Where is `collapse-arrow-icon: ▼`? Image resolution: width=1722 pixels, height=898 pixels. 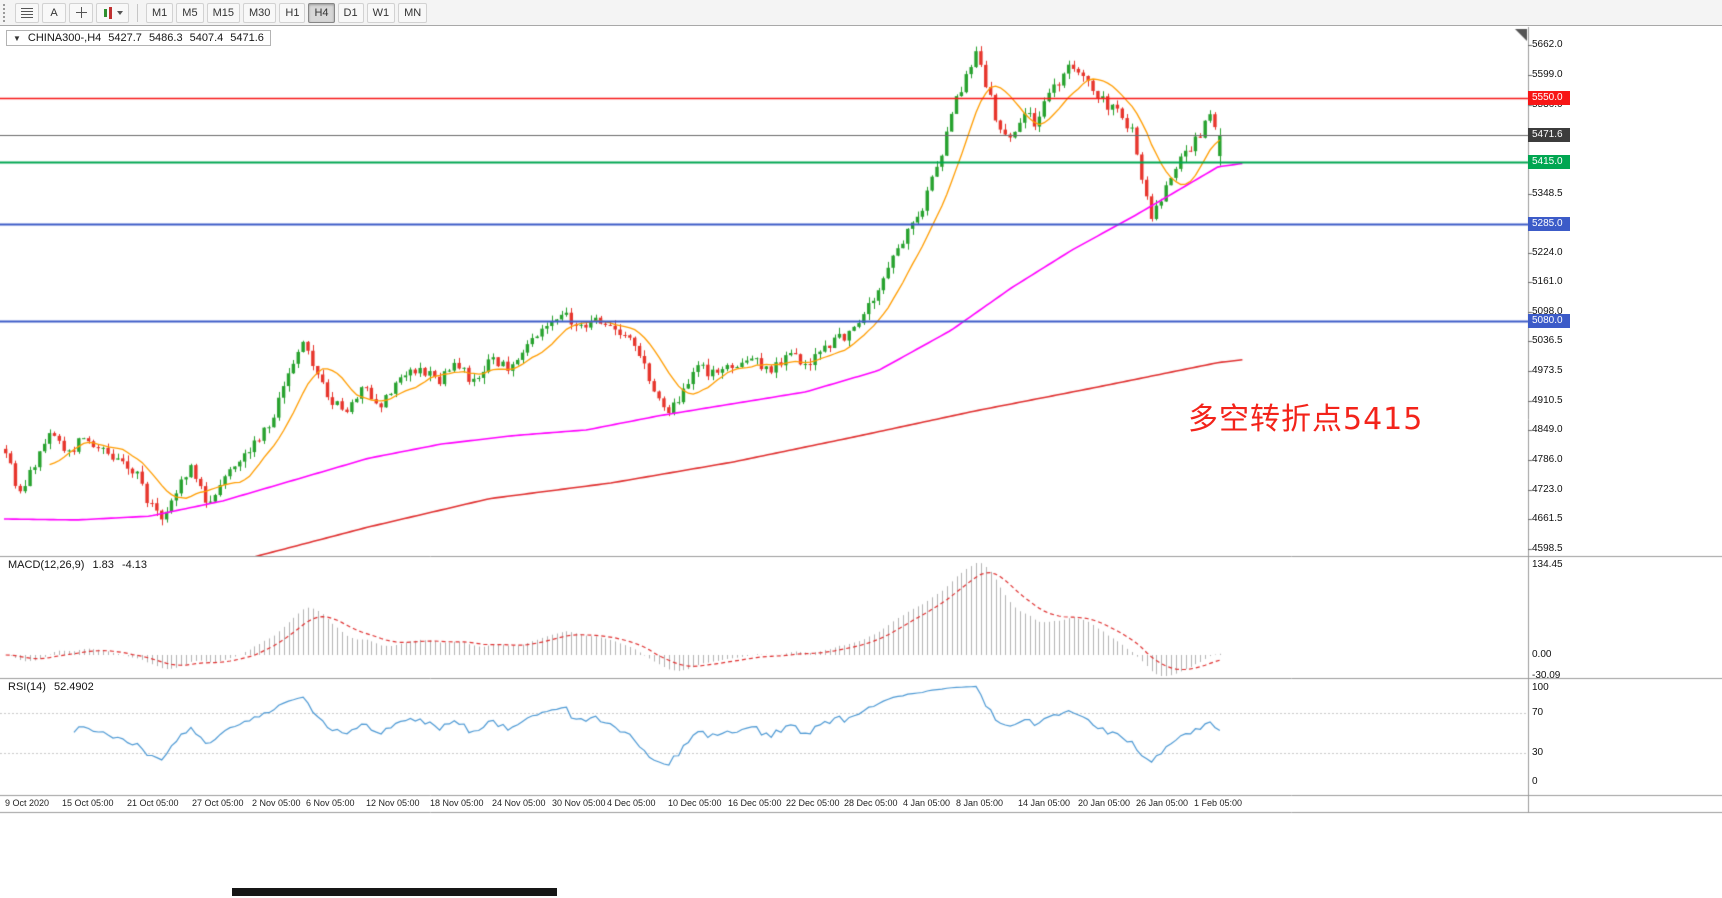
collapse-arrow-icon: ▼ is located at coordinates (17, 38).